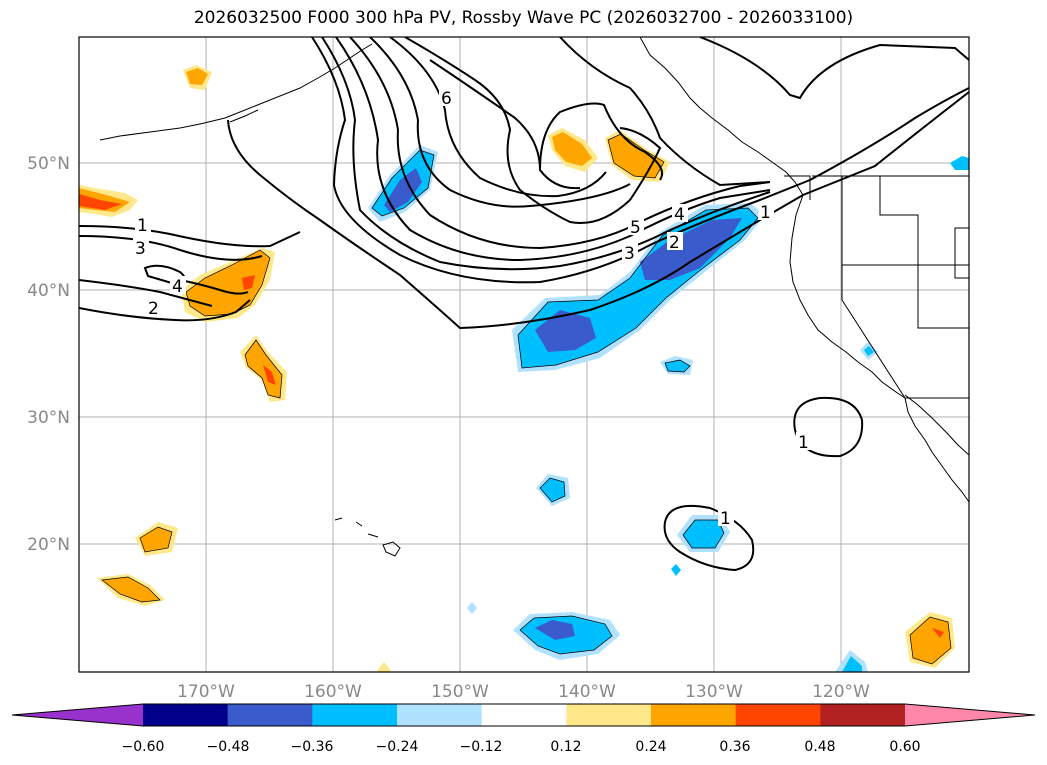  I want to click on contour-label: 5, so click(635, 228).